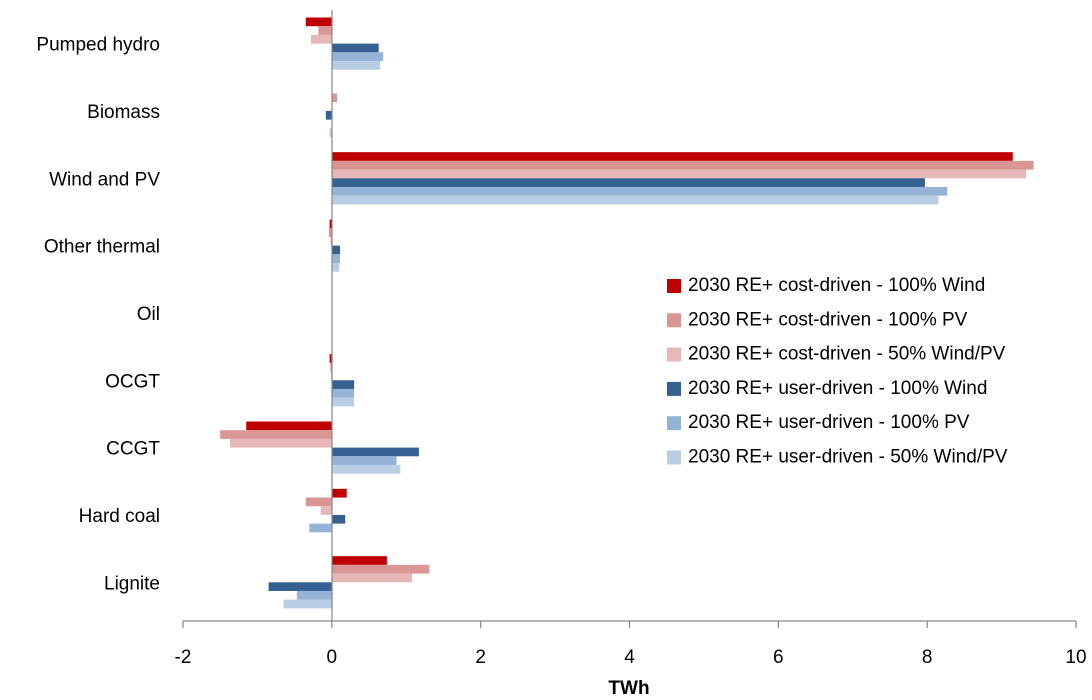 This screenshot has height=700, width=1092. I want to click on category-label: Hard coal, so click(119, 516).